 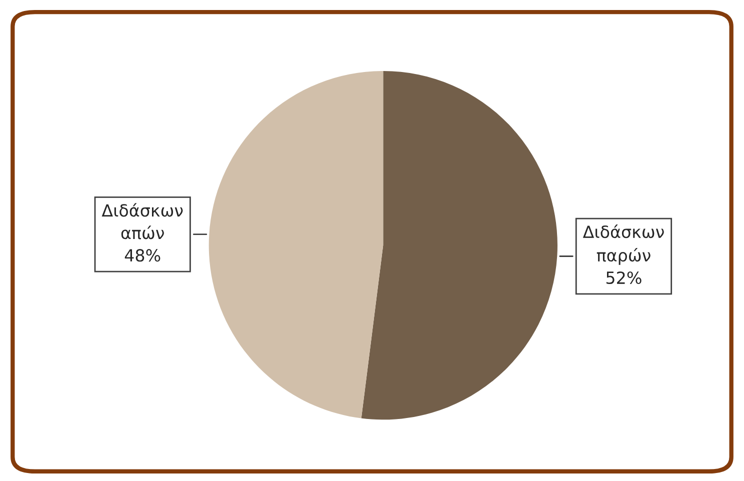 I want to click on slice-label: Διδάσκων παρών, so click(x=623, y=244).